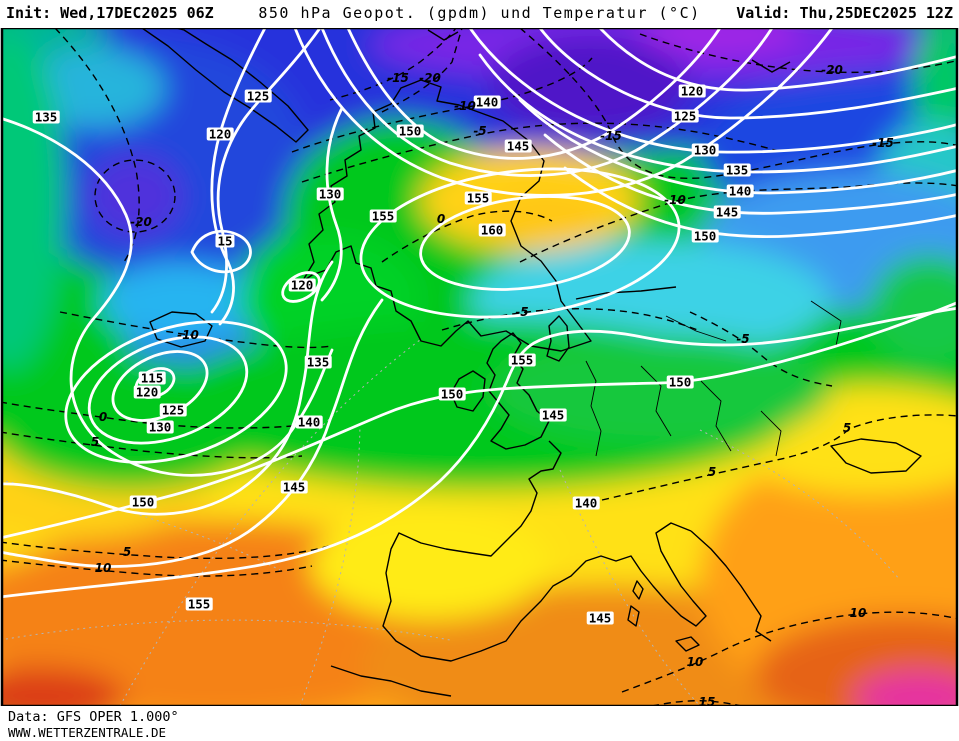 Image resolution: width=959 pixels, height=741 pixels. What do you see at coordinates (713, 378) in the screenshot?
I see `country-borders` at bounding box center [713, 378].